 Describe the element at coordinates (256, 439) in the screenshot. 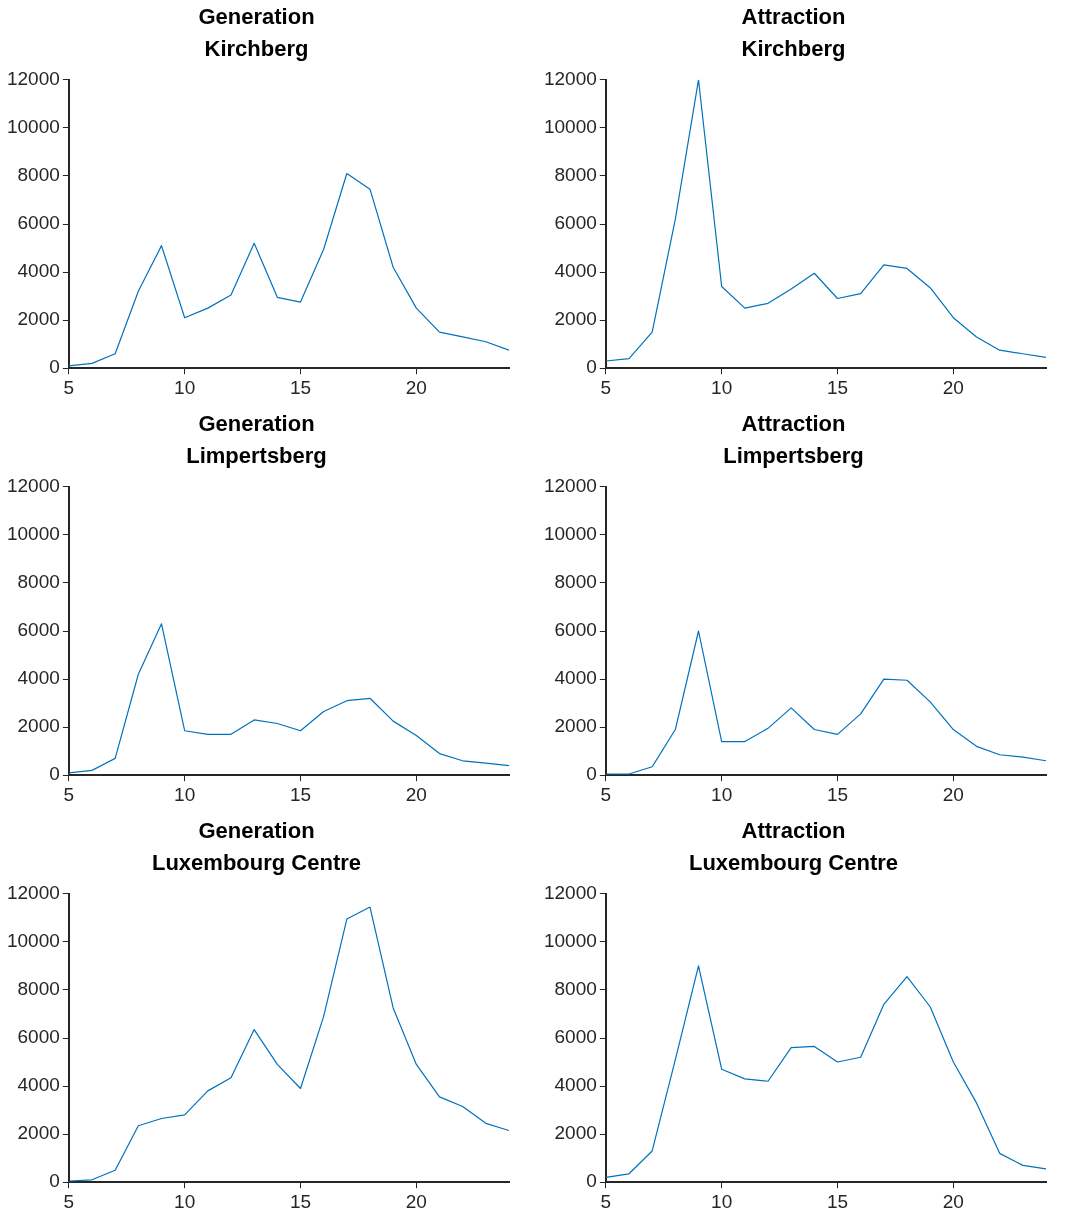

I see `chart-title: Generation Limpertsberg` at that location.